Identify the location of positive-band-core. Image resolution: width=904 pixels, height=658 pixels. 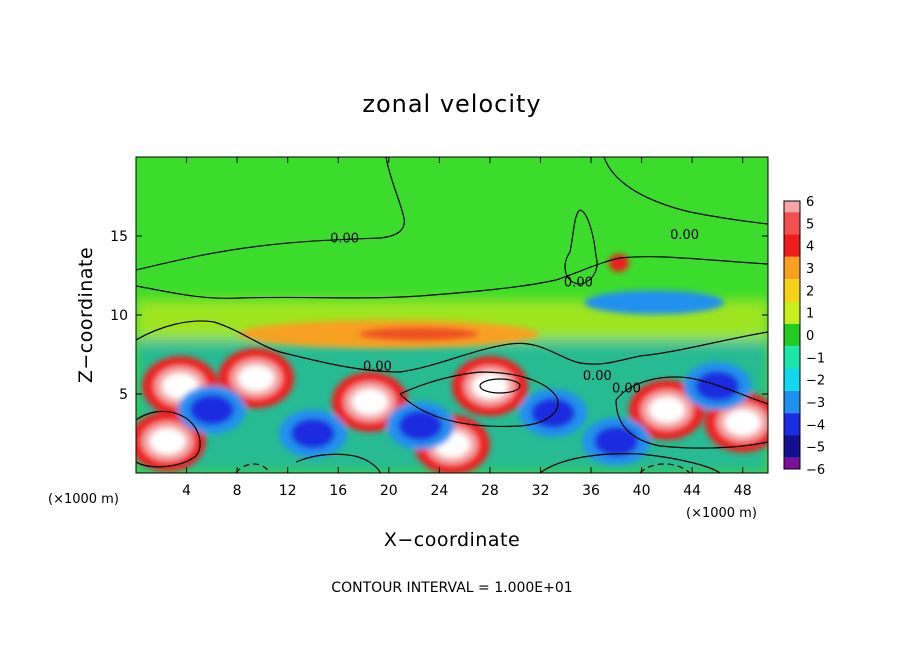
(418, 333).